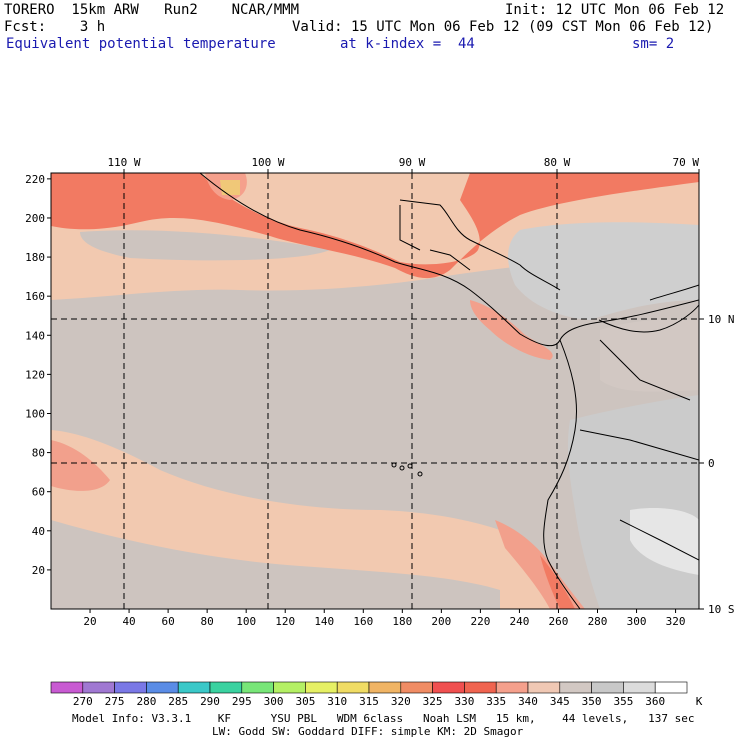 The image size is (740, 740). Describe the element at coordinates (285, 621) in the screenshot. I see `x-tick-label: 120` at that location.